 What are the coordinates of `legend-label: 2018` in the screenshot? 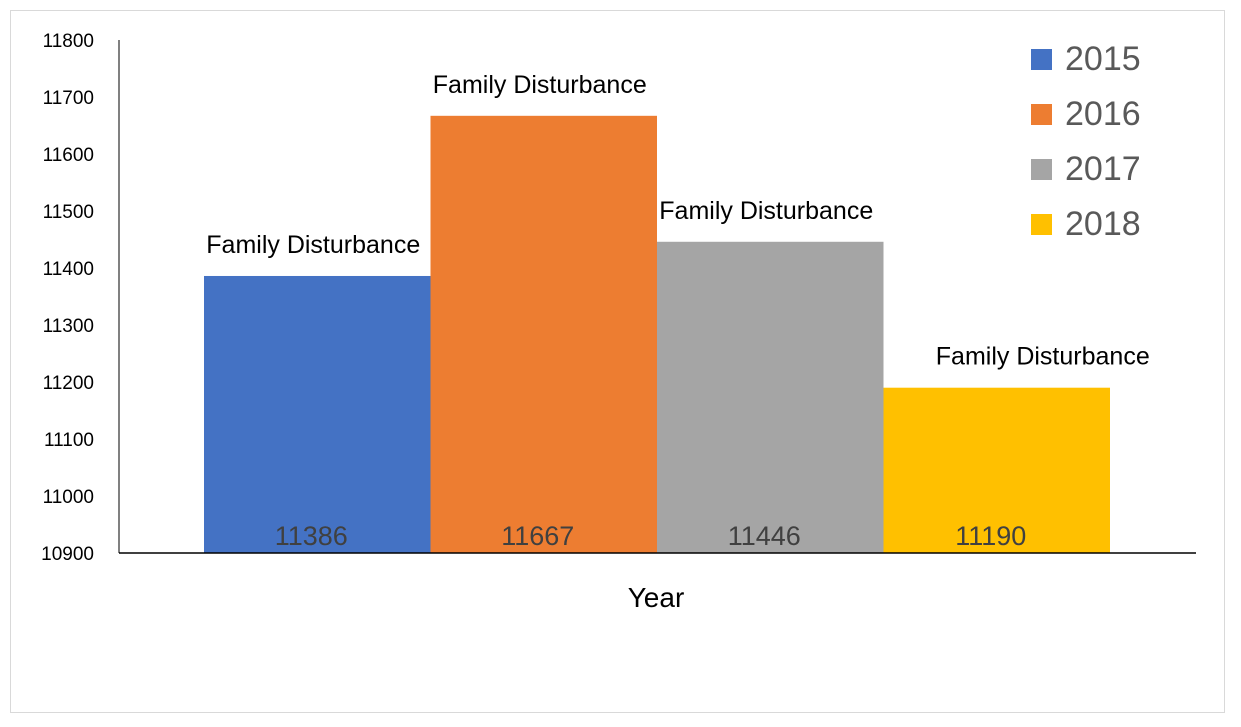 It's located at (1103, 224).